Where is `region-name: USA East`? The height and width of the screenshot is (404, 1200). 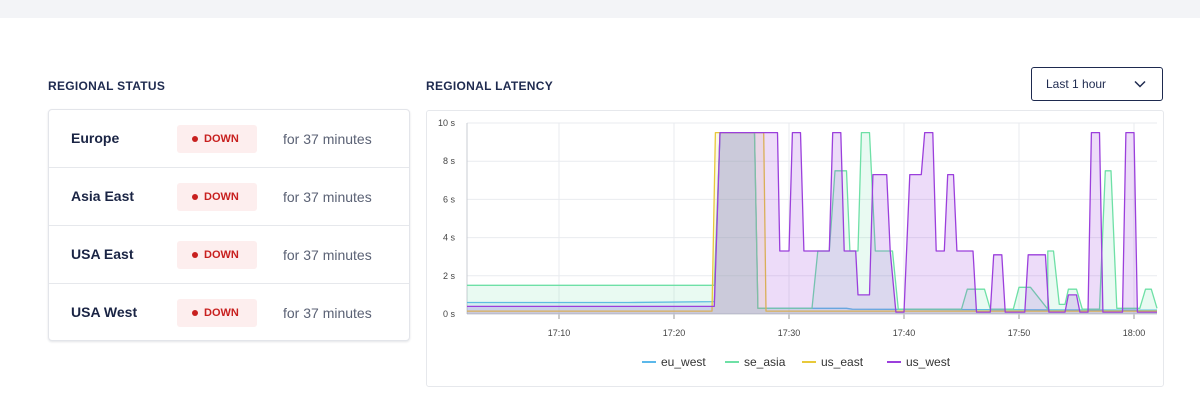
region-name: USA East is located at coordinates (102, 254).